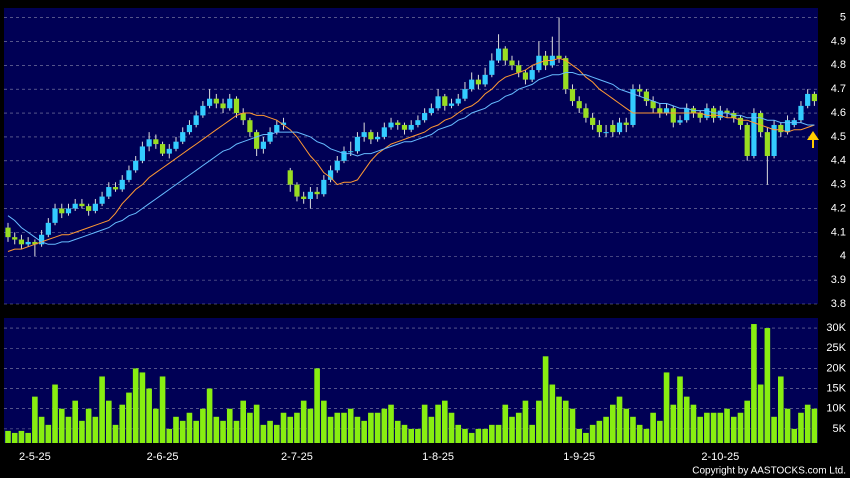 Image resolution: width=850 pixels, height=478 pixels. I want to click on x-tick-label: 2-6-25, so click(163, 457).